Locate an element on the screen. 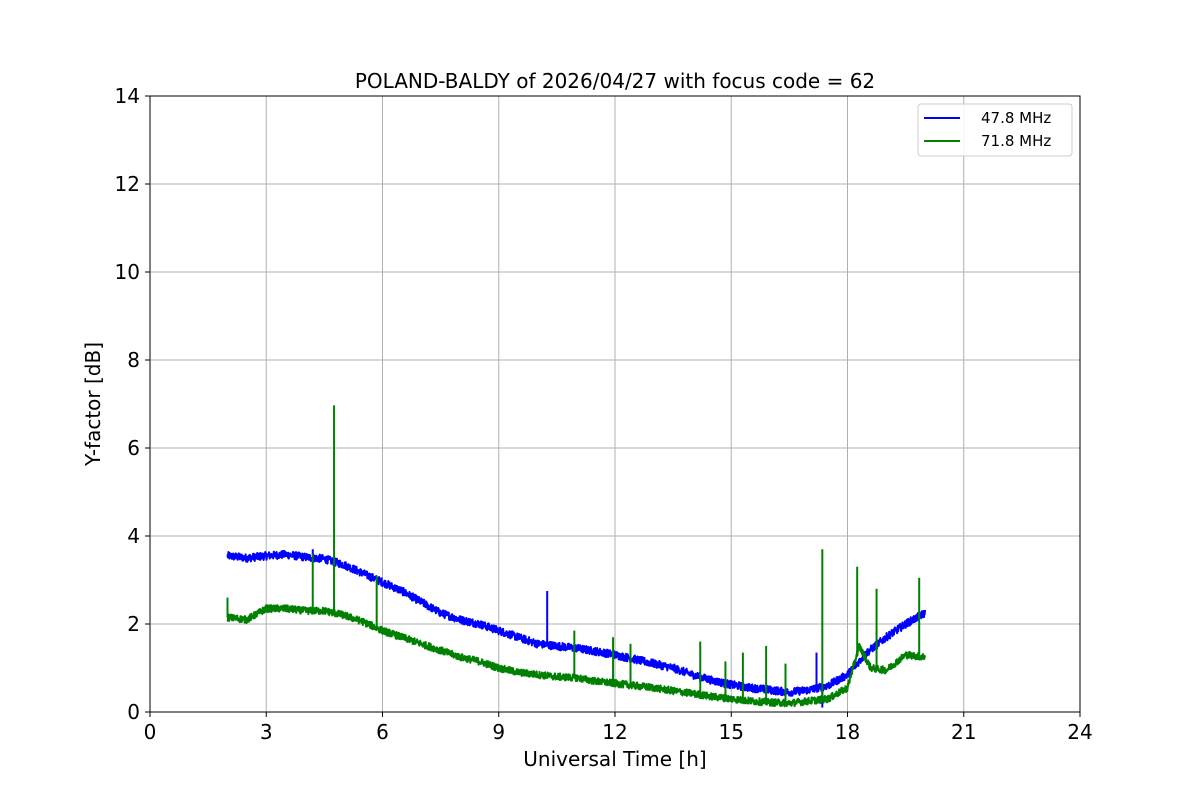 The width and height of the screenshot is (1200, 800). x-axis-label: Universal Time [h] is located at coordinates (614, 759).